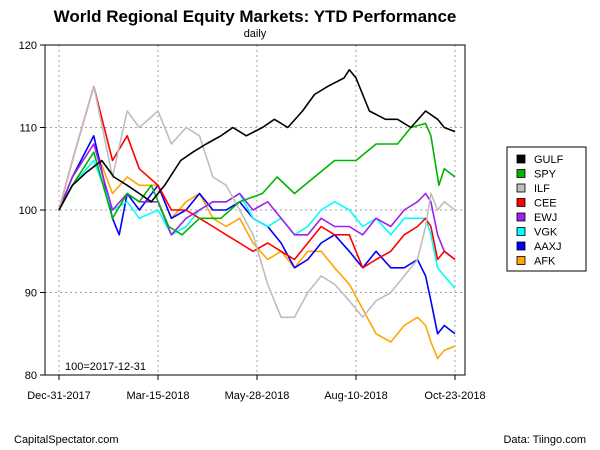  I want to click on y-tick-label: 80, so click(31, 376).